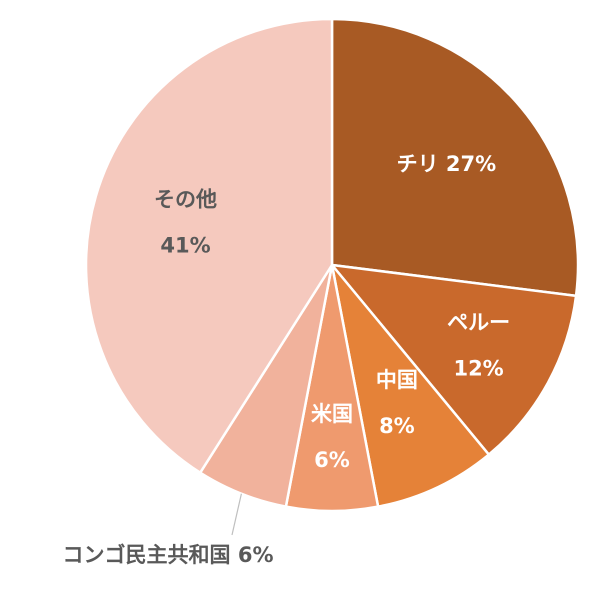  I want to click on slice-label-0-line-1: チリ 27%, so click(447, 164).